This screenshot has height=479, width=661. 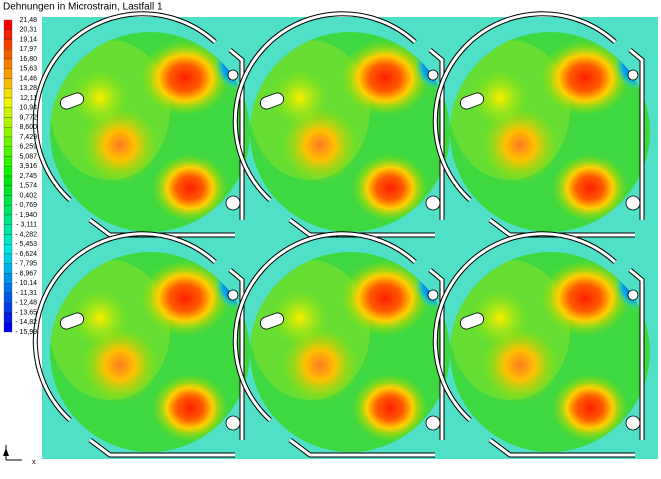 What do you see at coordinates (26, 322) in the screenshot?
I see `legend-label: - 14,82` at bounding box center [26, 322].